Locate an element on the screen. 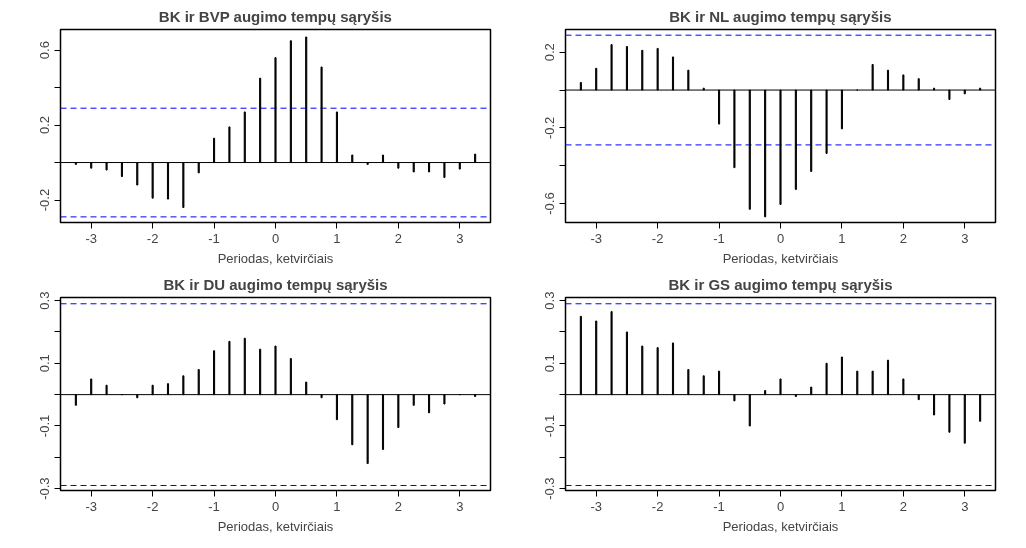  chart-title: BK ir GS augimo tempų sąryšis is located at coordinates (780, 284).